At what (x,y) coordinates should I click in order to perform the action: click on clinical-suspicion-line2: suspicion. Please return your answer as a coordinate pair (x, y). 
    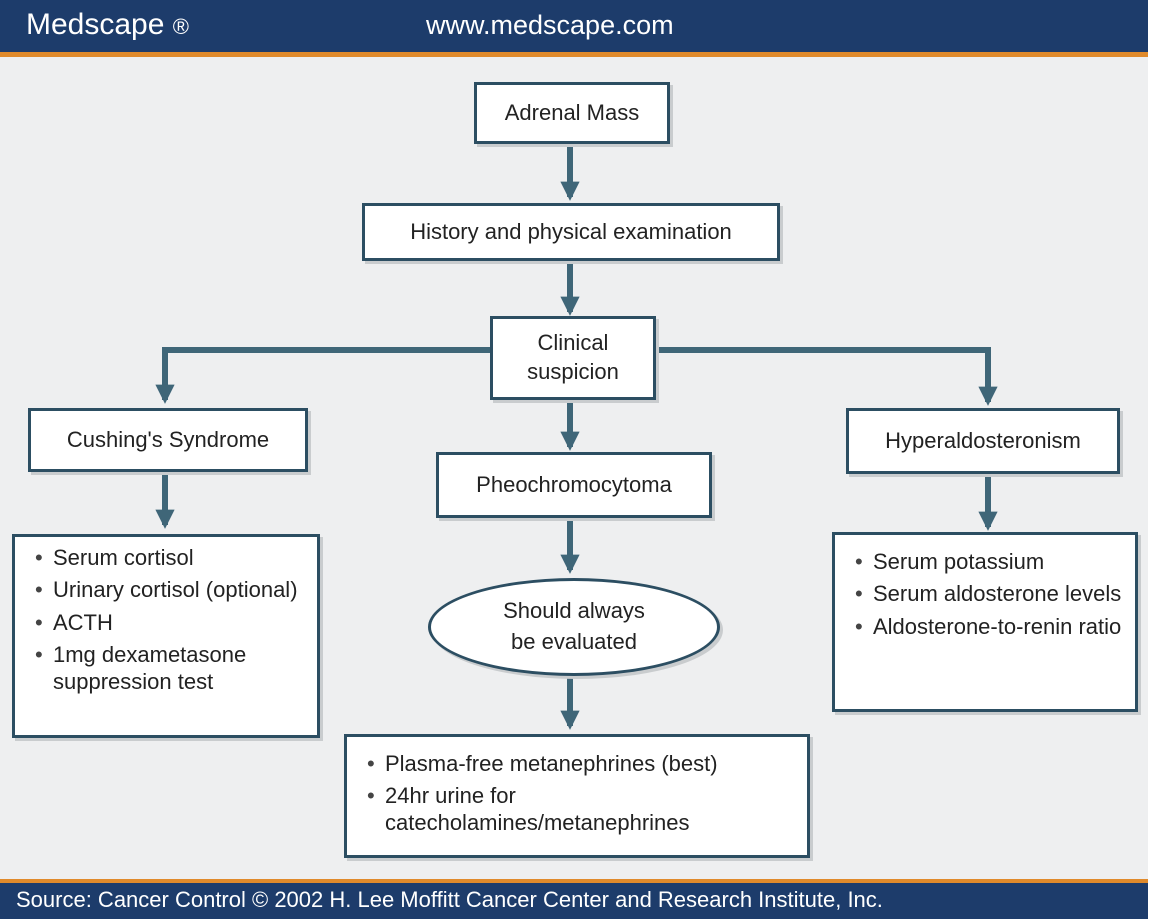
    Looking at the image, I should click on (573, 371).